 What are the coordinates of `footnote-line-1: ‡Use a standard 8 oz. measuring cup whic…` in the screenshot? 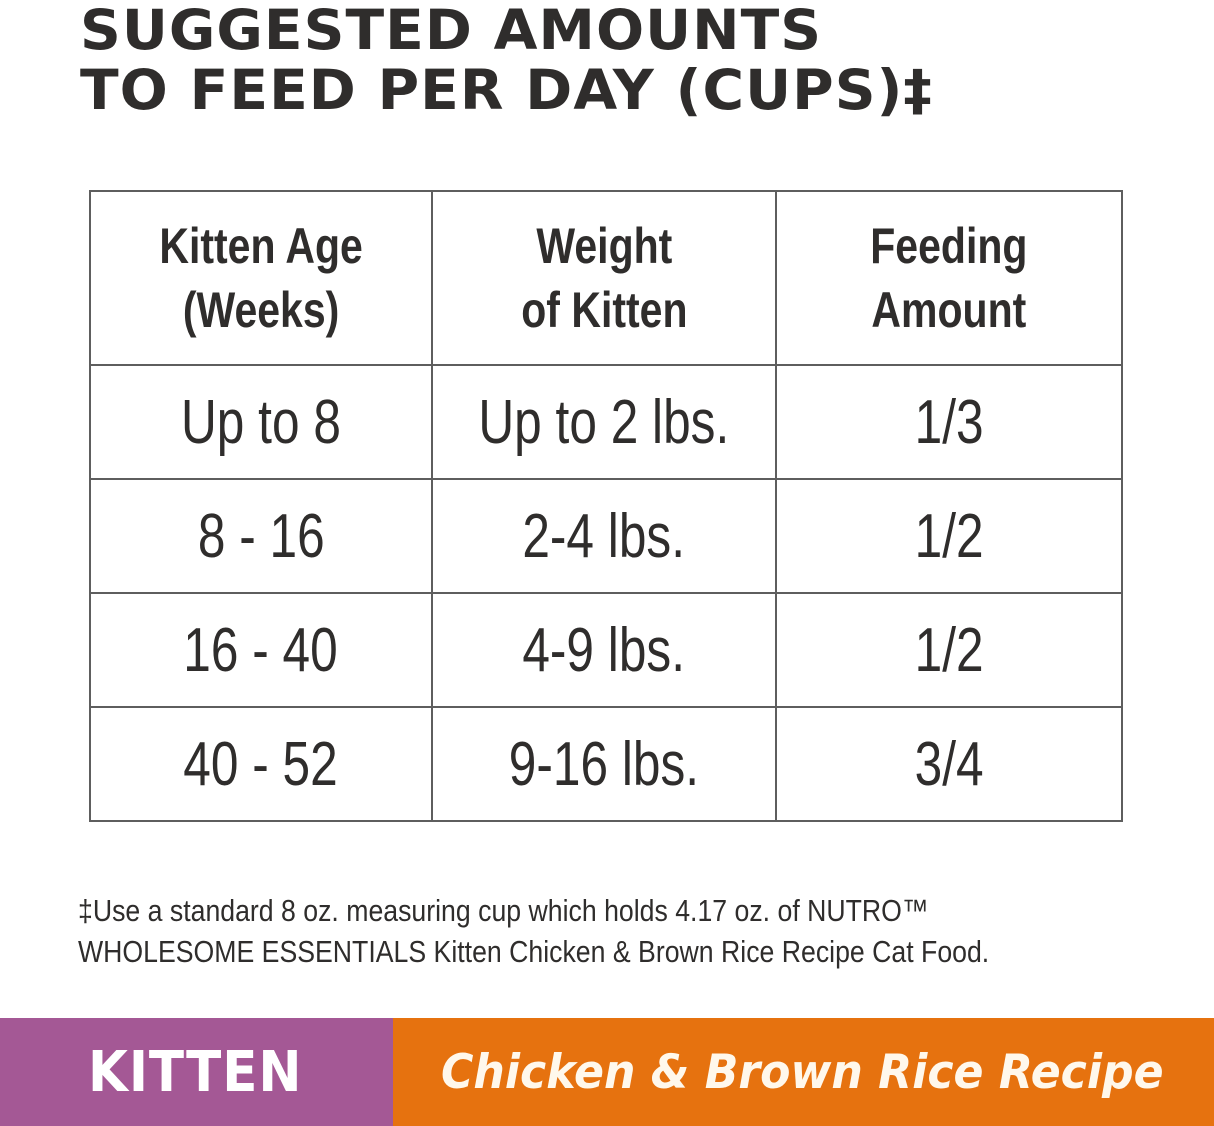 It's located at (503, 910).